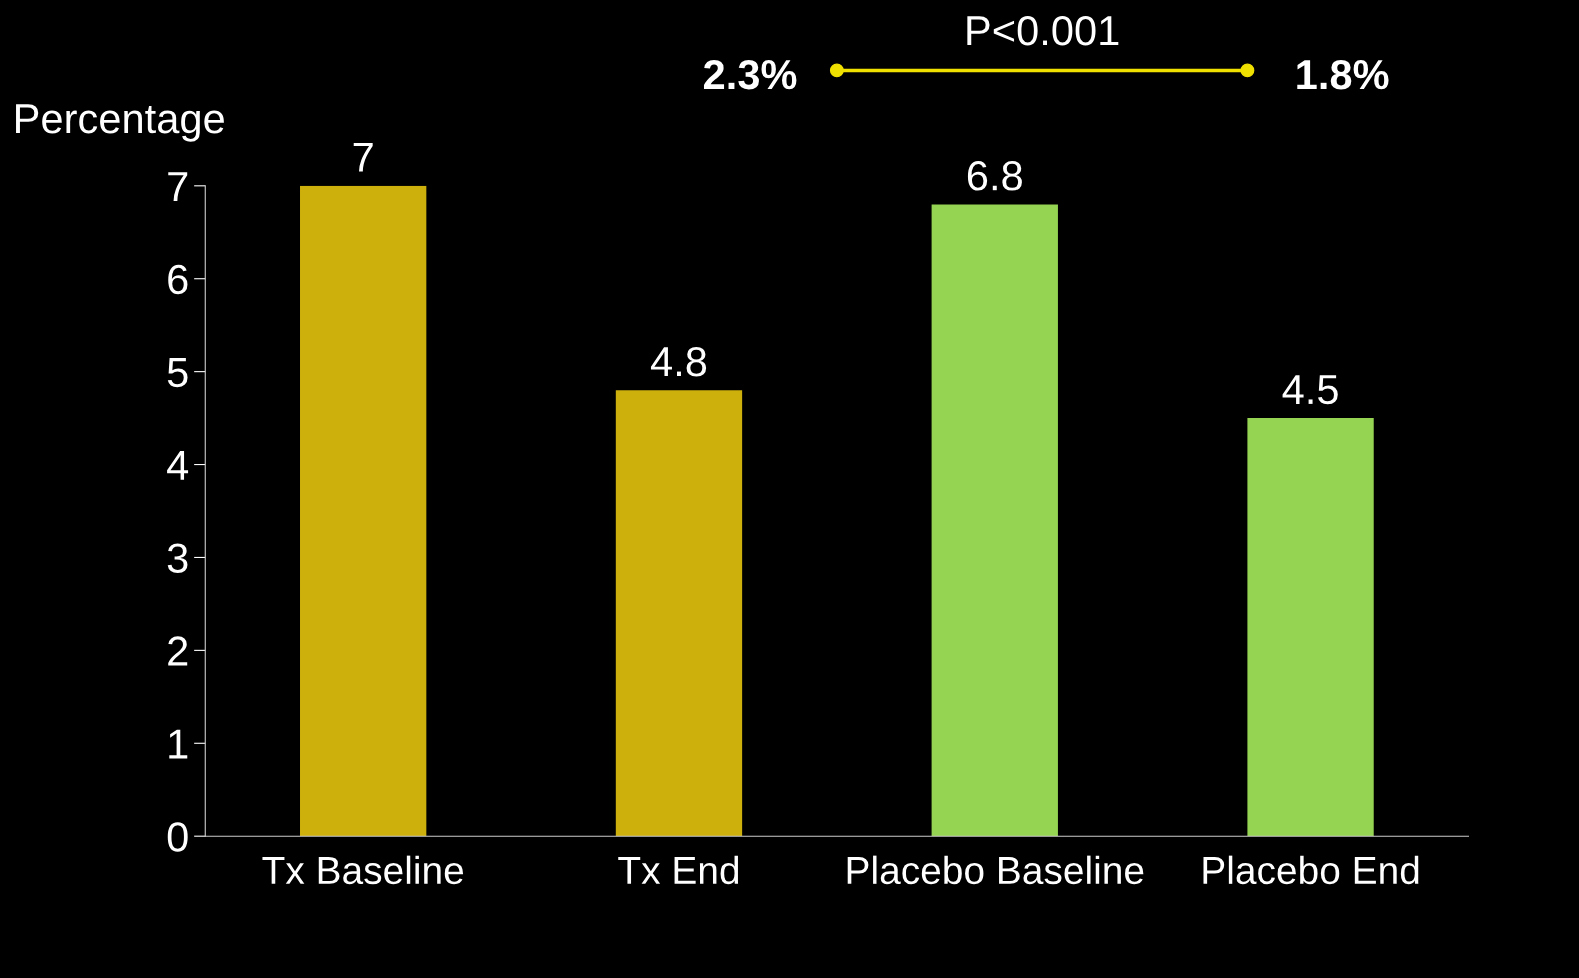  What do you see at coordinates (177, 837) in the screenshot?
I see `y-tick-label: 0` at bounding box center [177, 837].